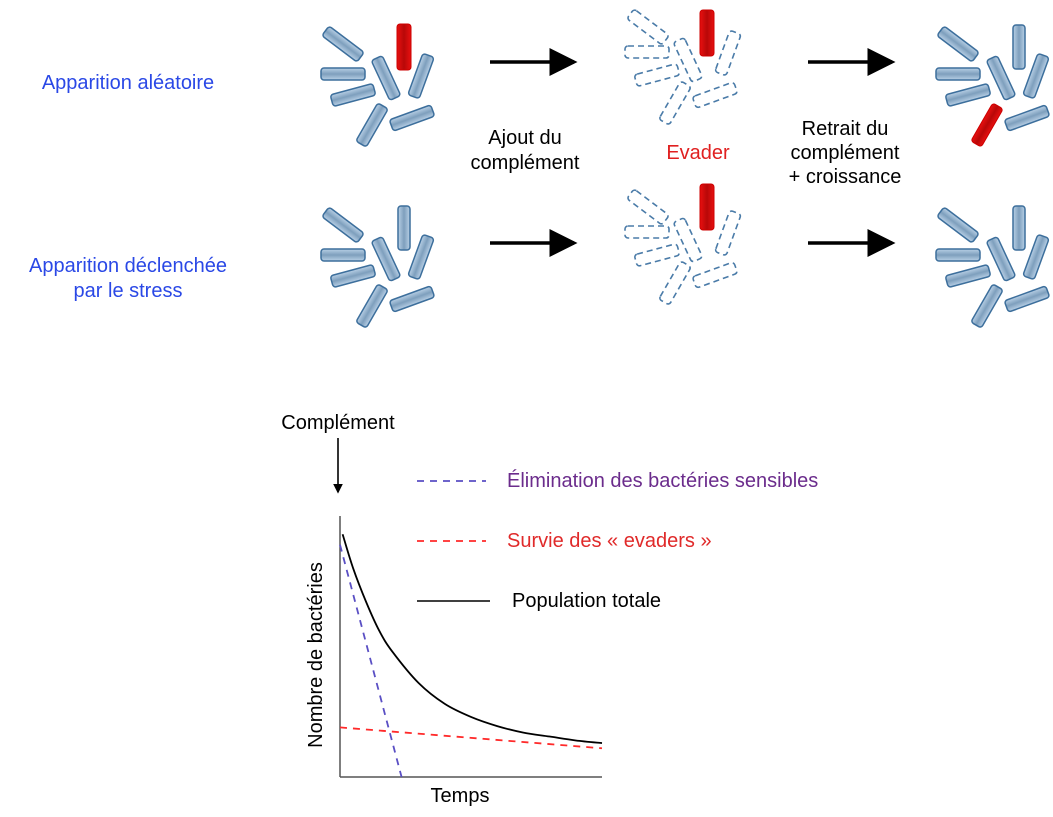 This screenshot has width=1053, height=817. I want to click on chart-series, so click(471, 656).